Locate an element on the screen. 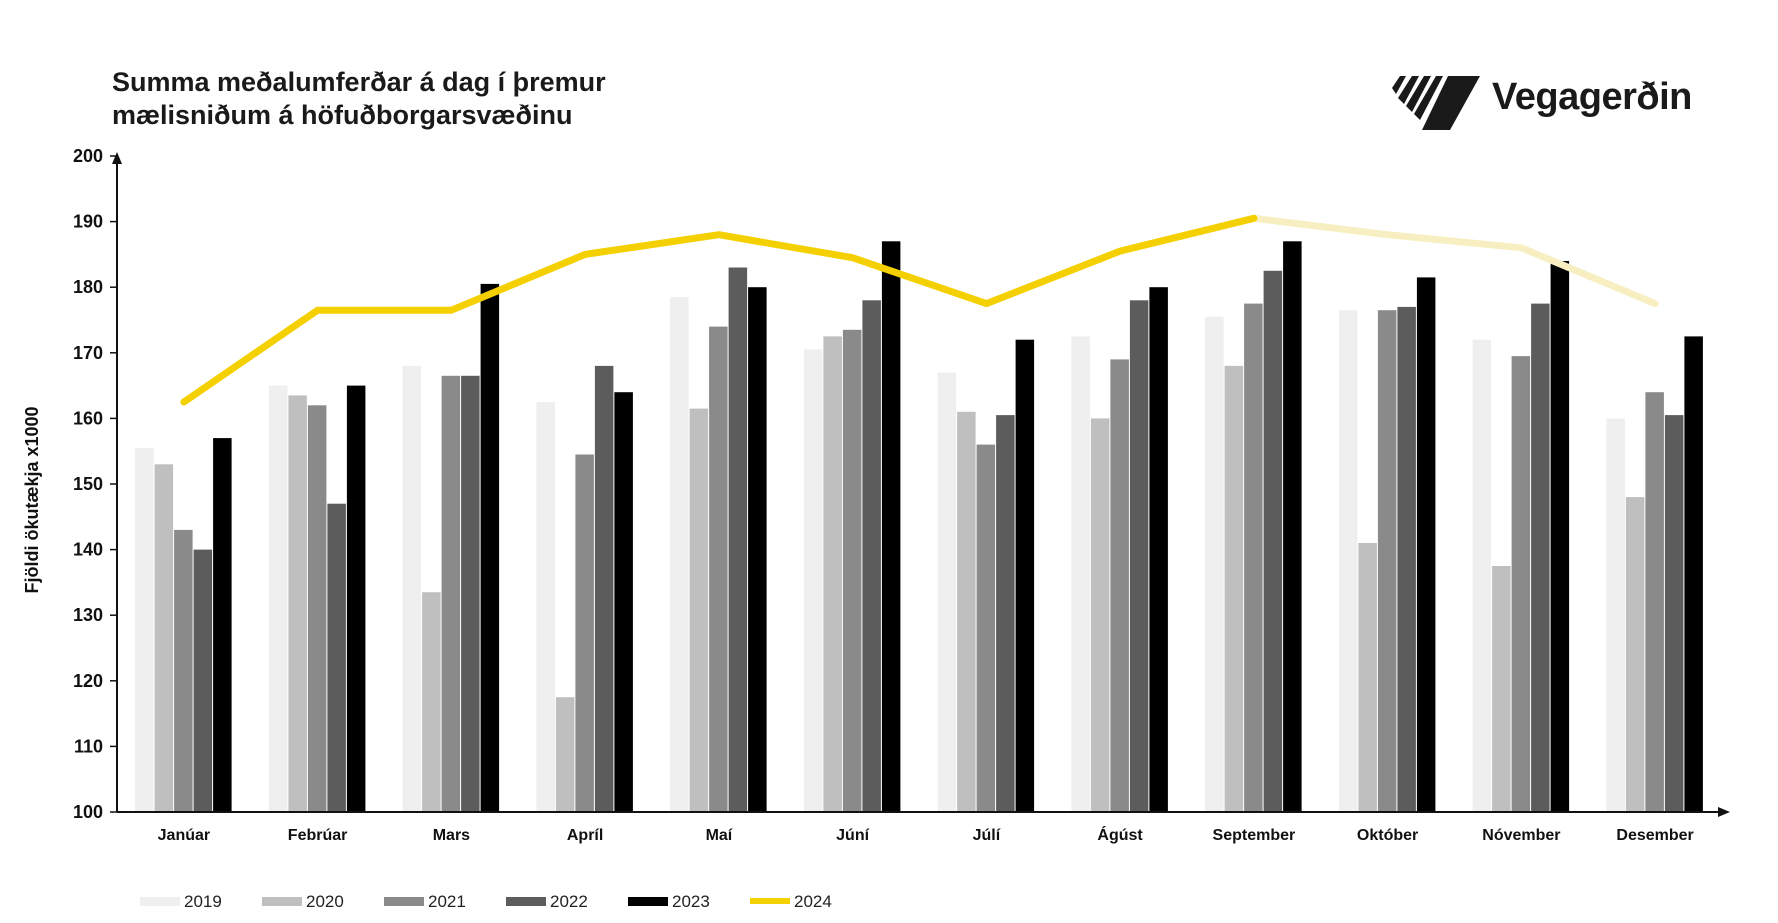 Image resolution: width=1778 pixels, height=923 pixels. y-tick-label: 130 is located at coordinates (88, 615).